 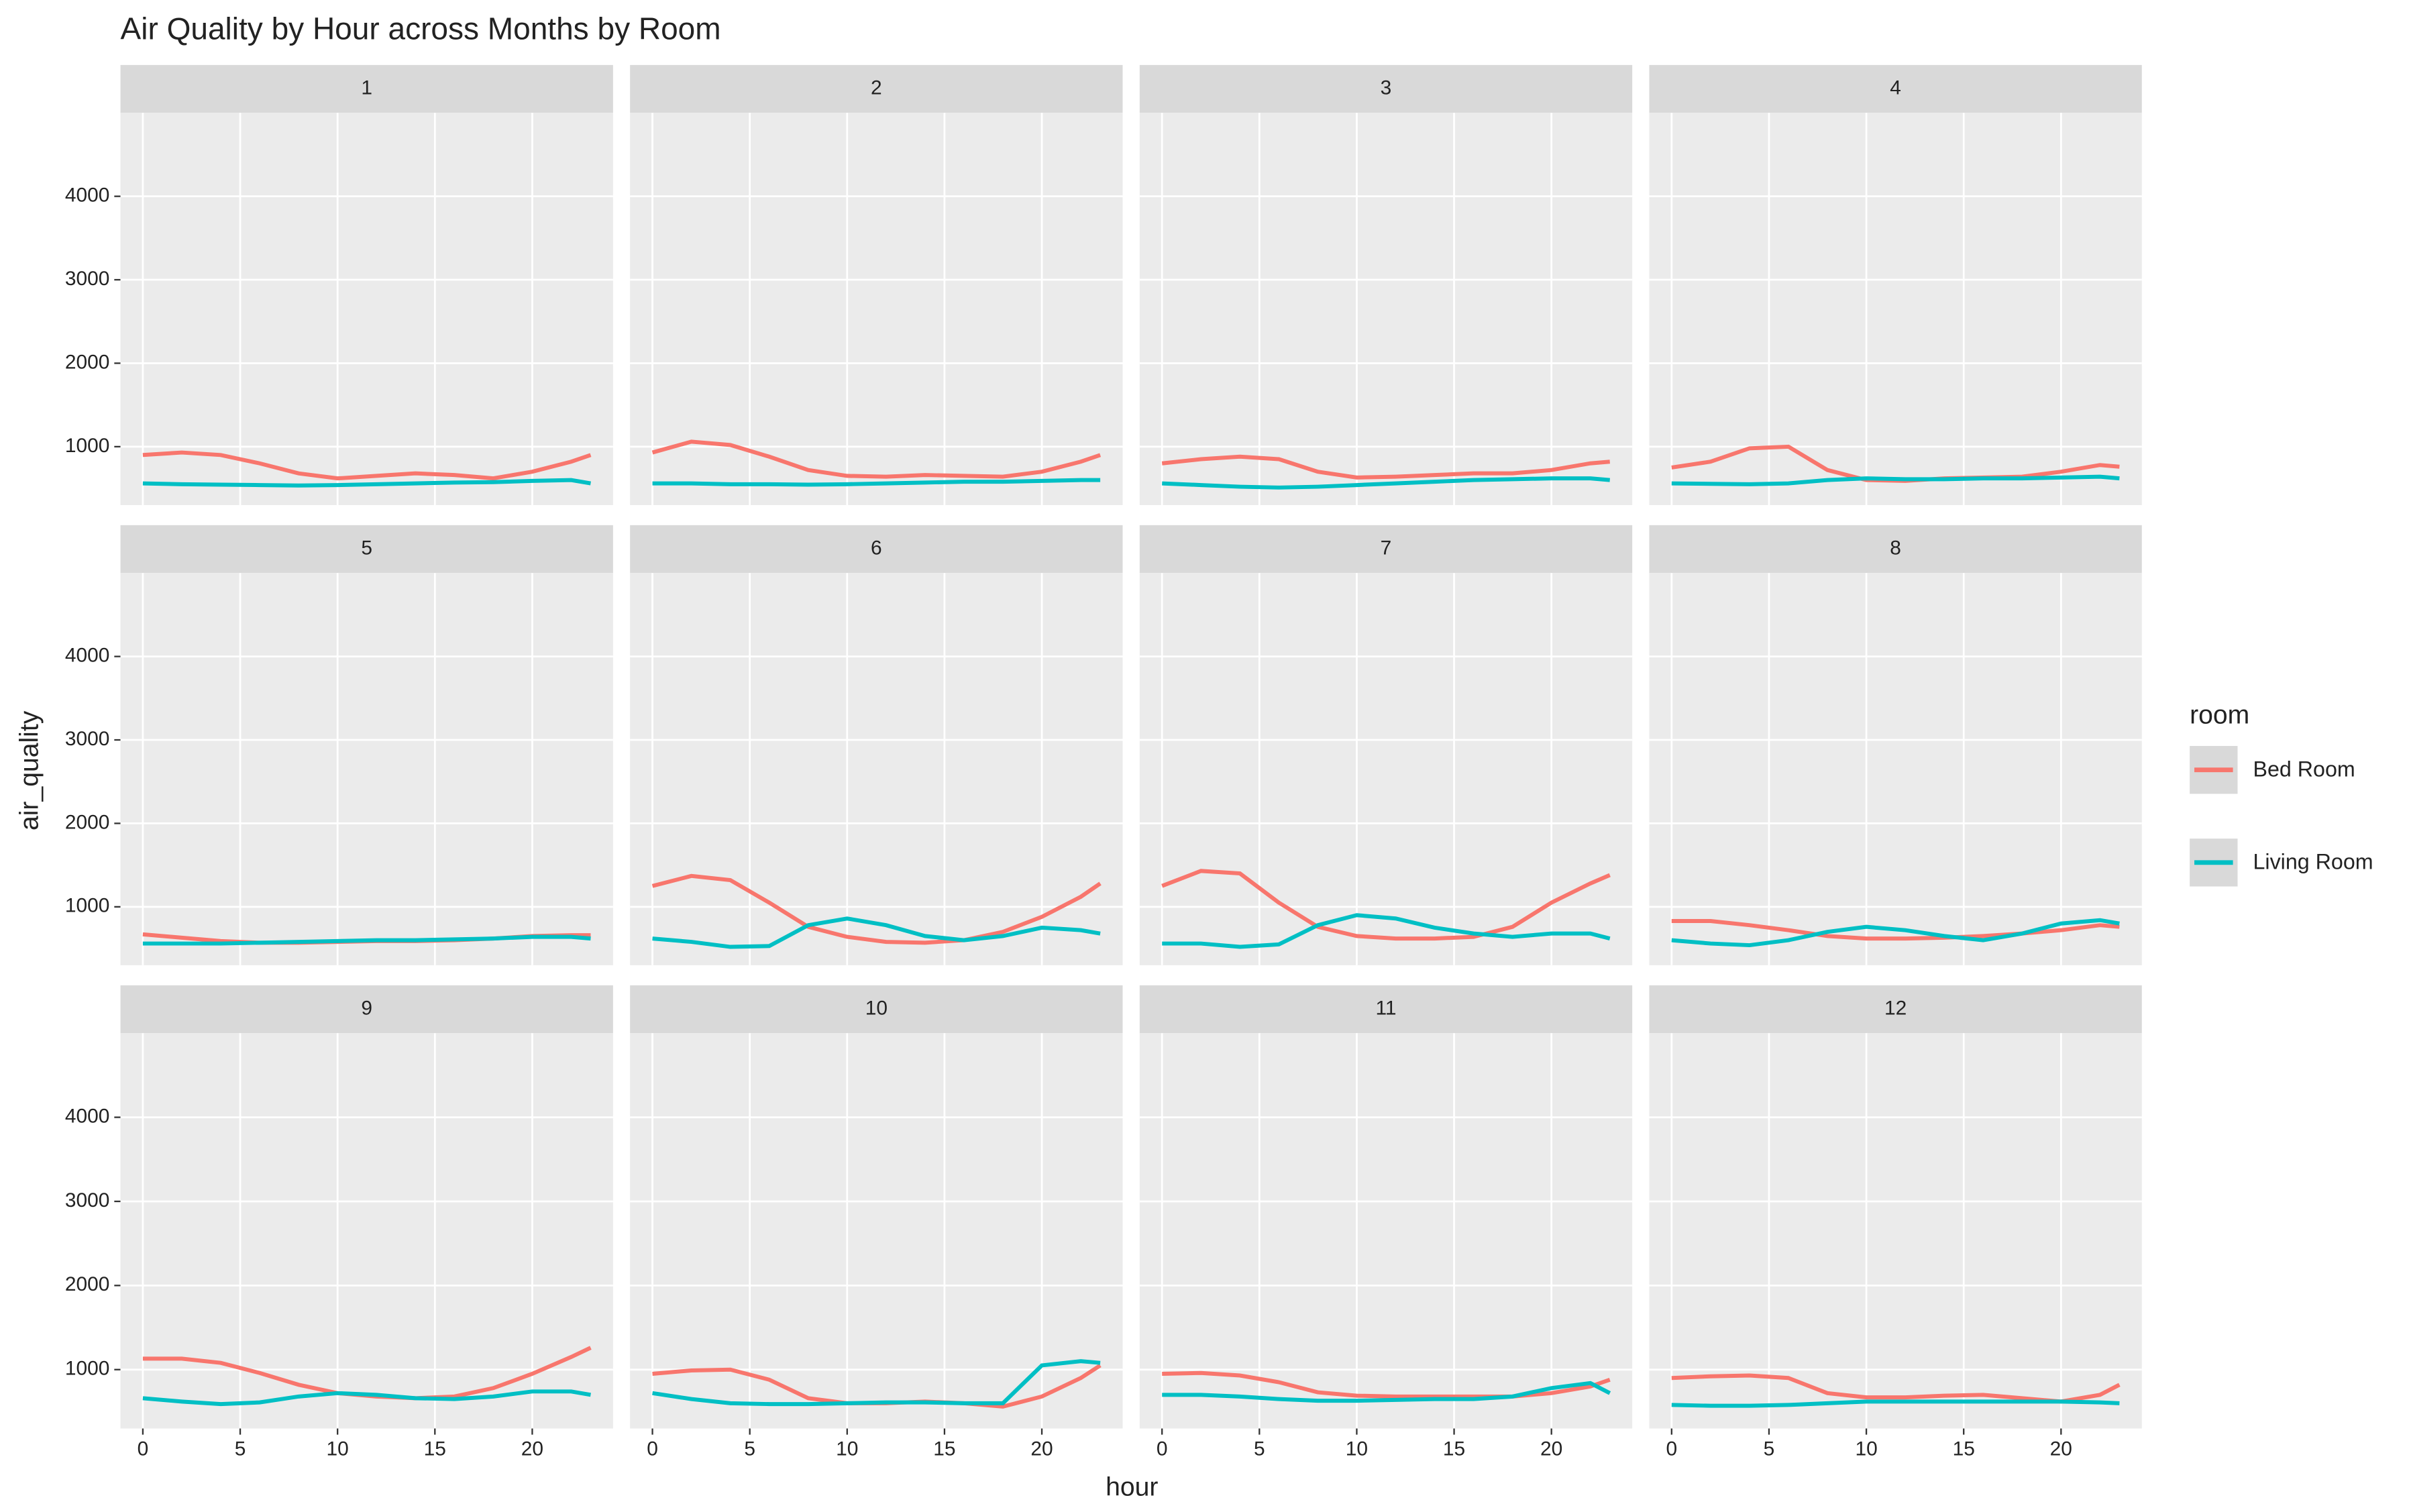 I want to click on y-axis-label: air_quality, so click(x=29, y=770).